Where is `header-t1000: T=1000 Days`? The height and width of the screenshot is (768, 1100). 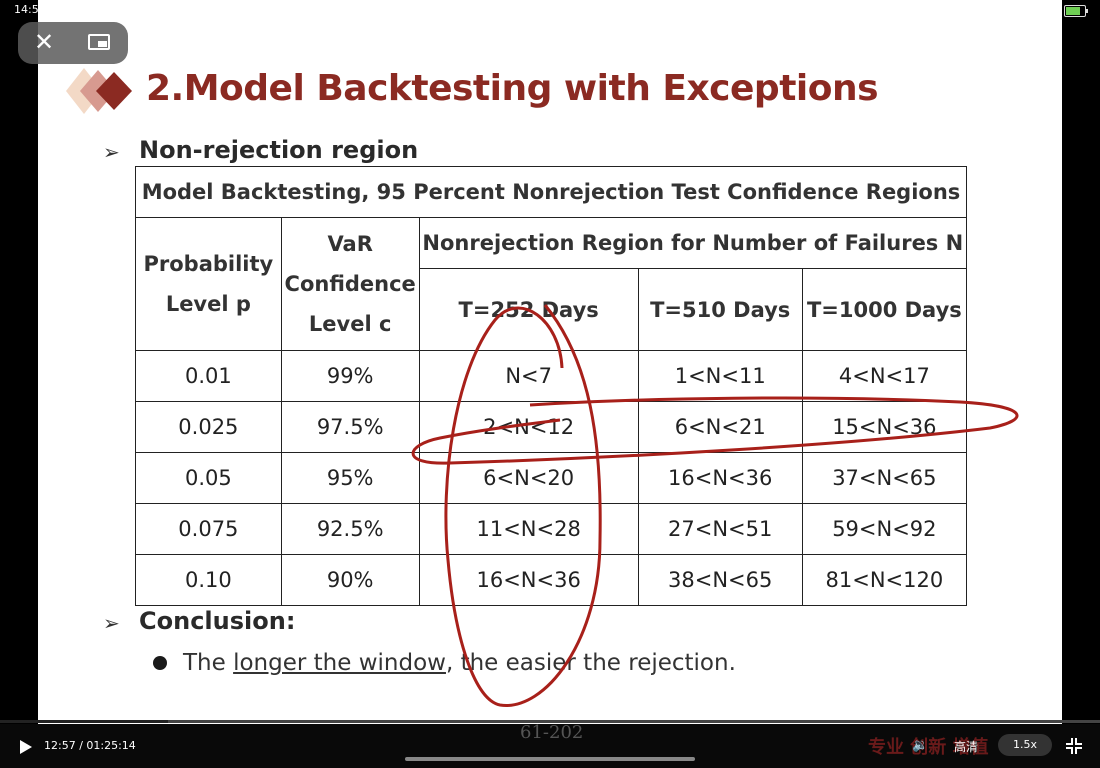
header-t1000: T=1000 Days is located at coordinates (884, 309).